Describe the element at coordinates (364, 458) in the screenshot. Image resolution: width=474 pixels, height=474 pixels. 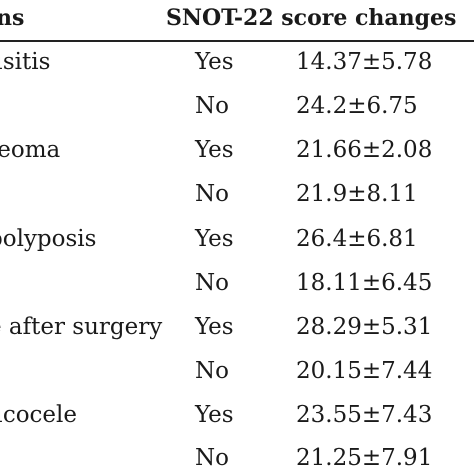
I see `row-value: 21.25±7.91` at that location.